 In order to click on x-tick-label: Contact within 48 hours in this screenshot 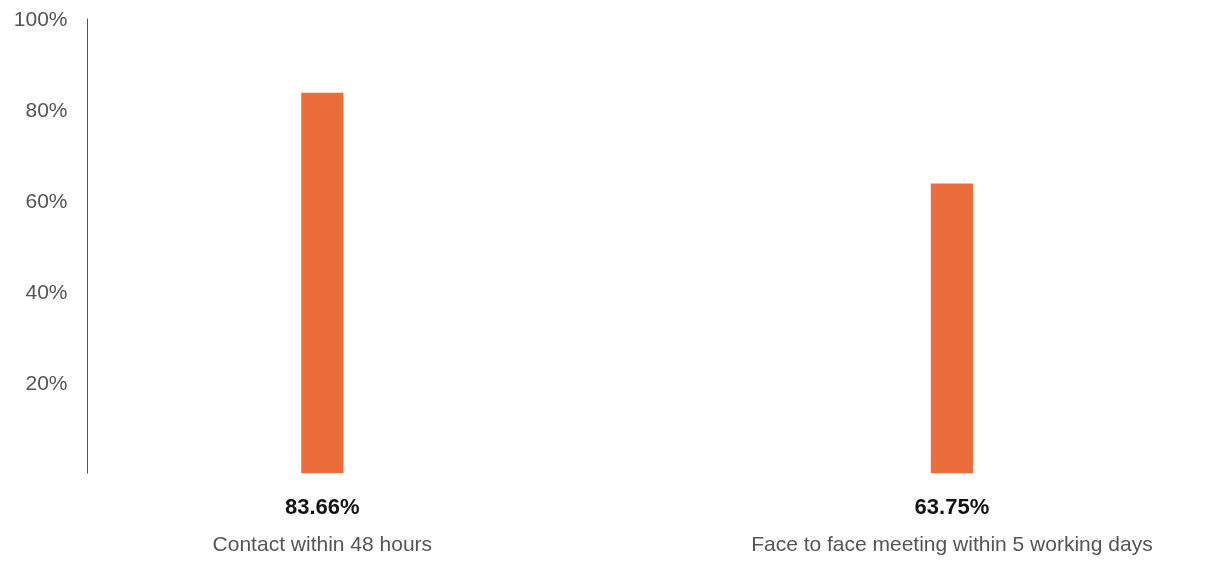, I will do `click(322, 543)`.